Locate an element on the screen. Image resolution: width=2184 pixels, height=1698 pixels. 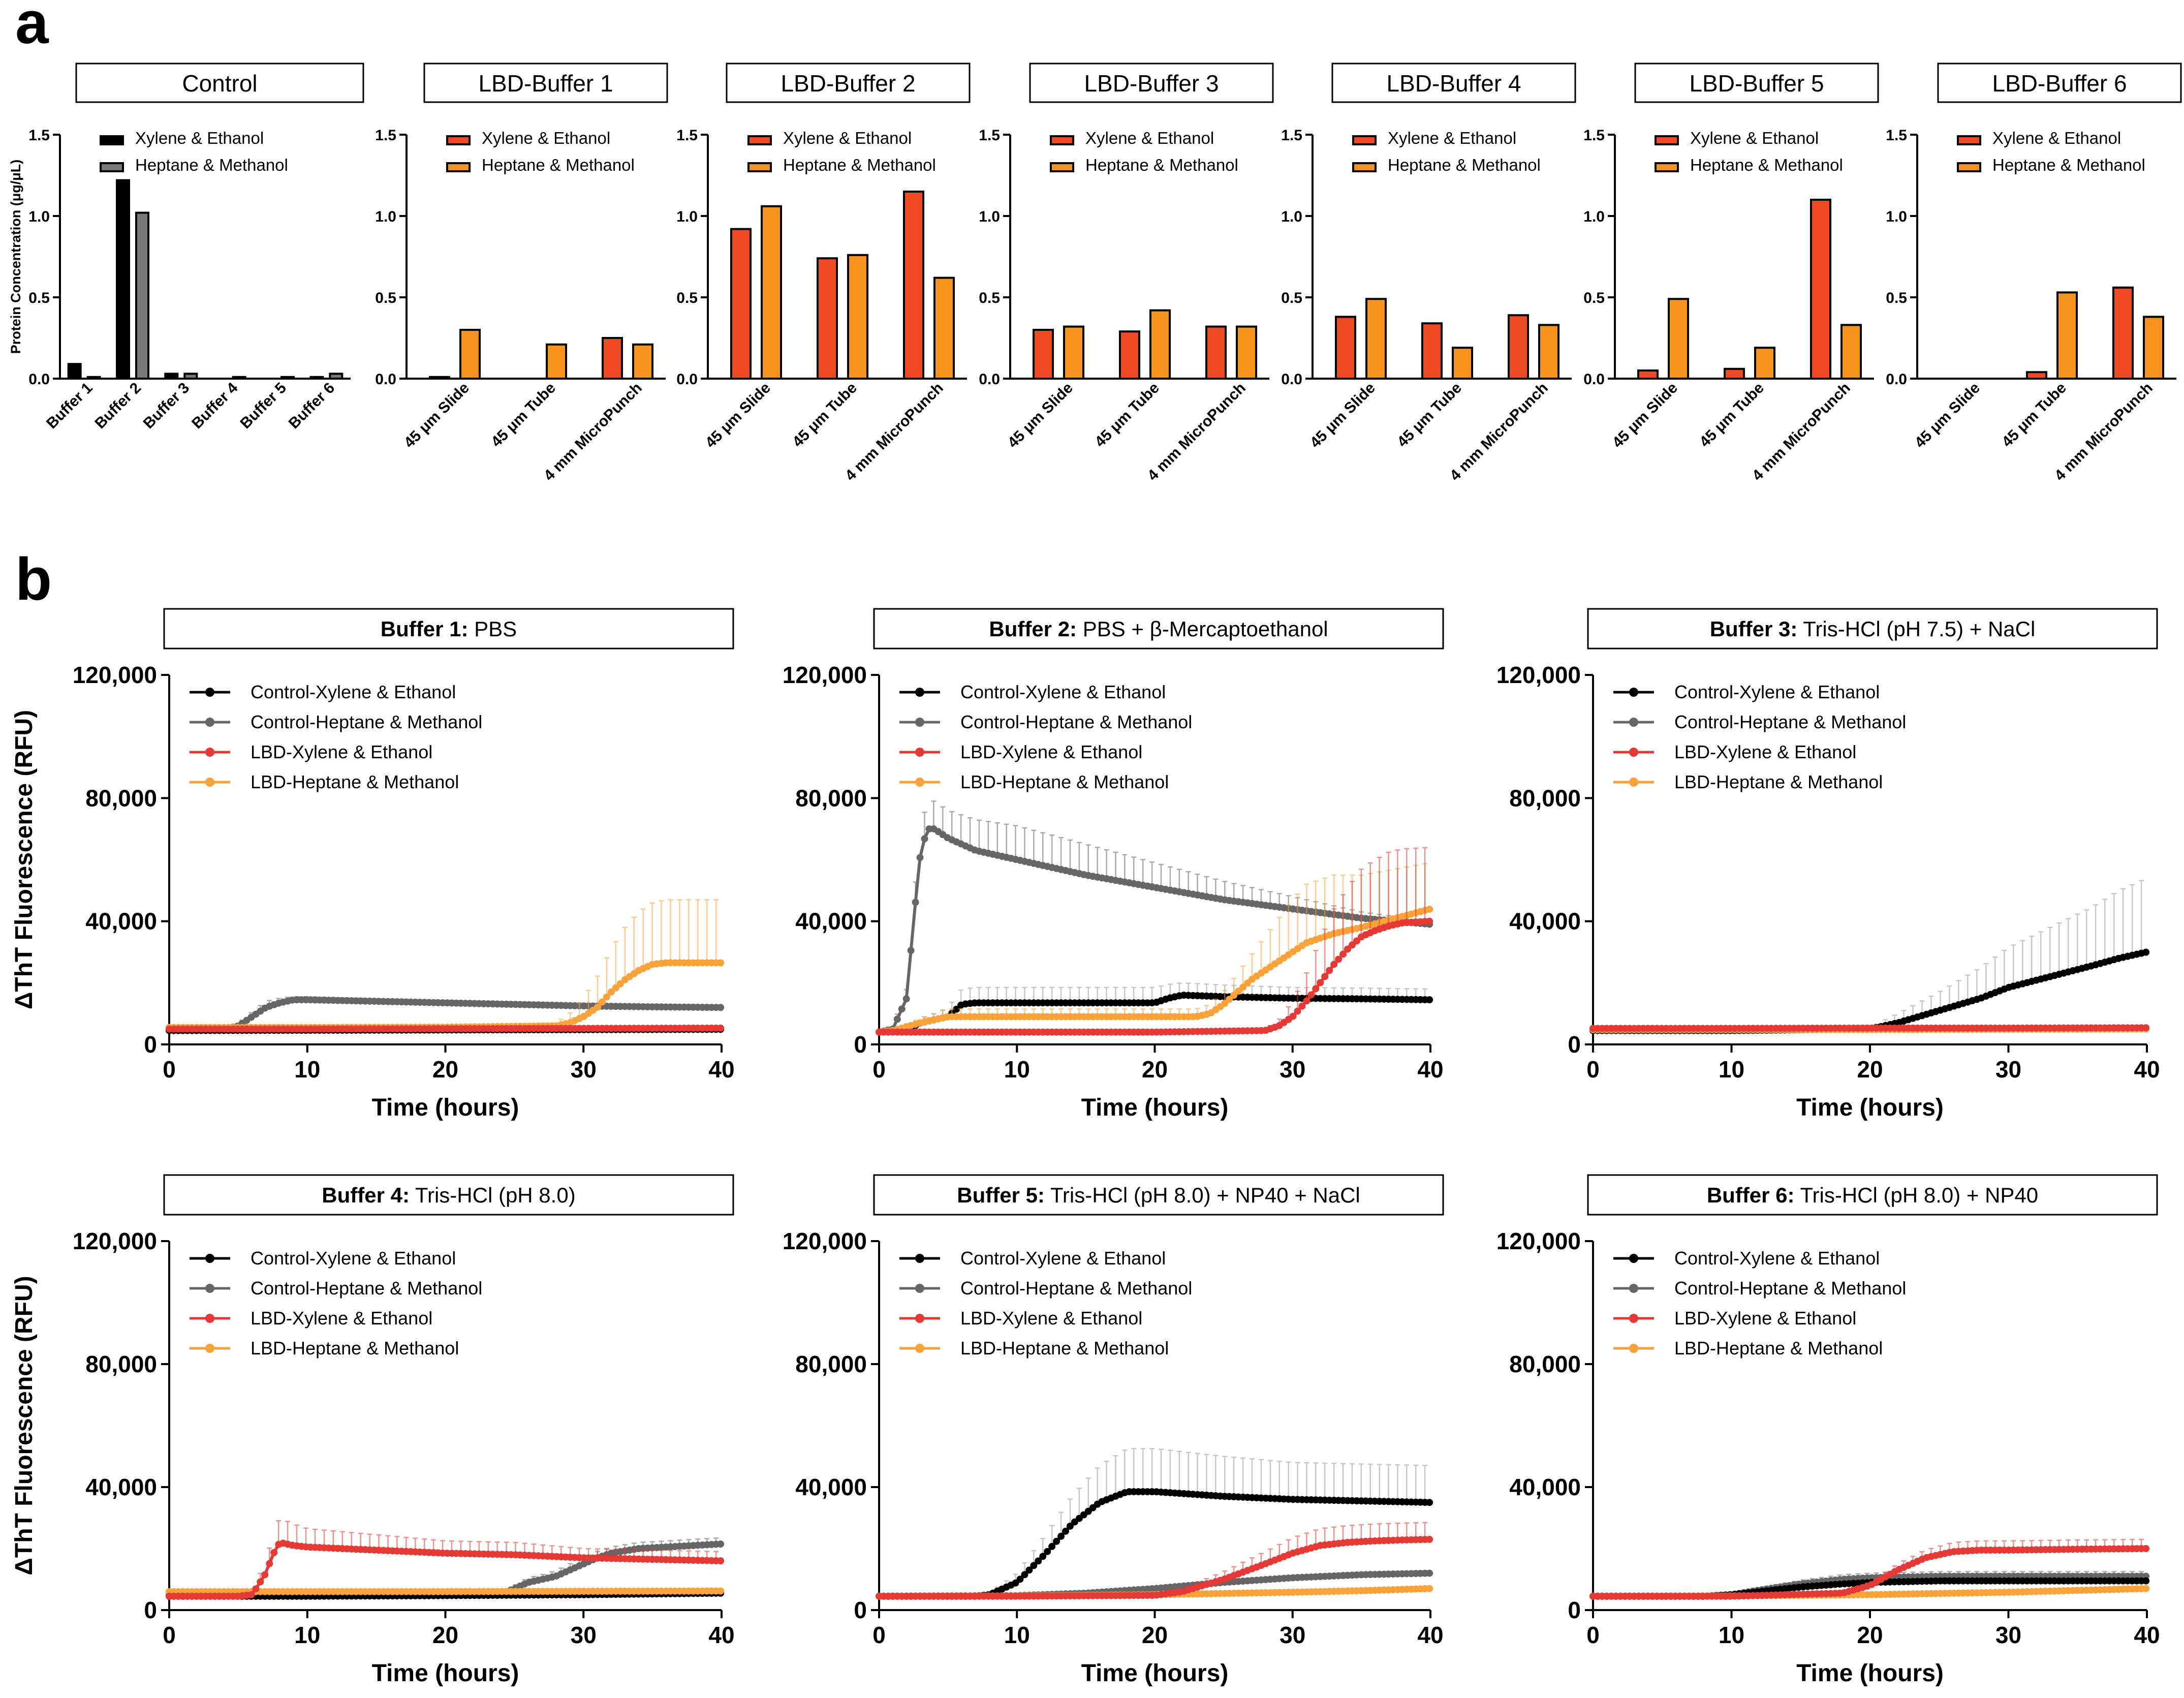
error-bars is located at coordinates (1211, 1519).